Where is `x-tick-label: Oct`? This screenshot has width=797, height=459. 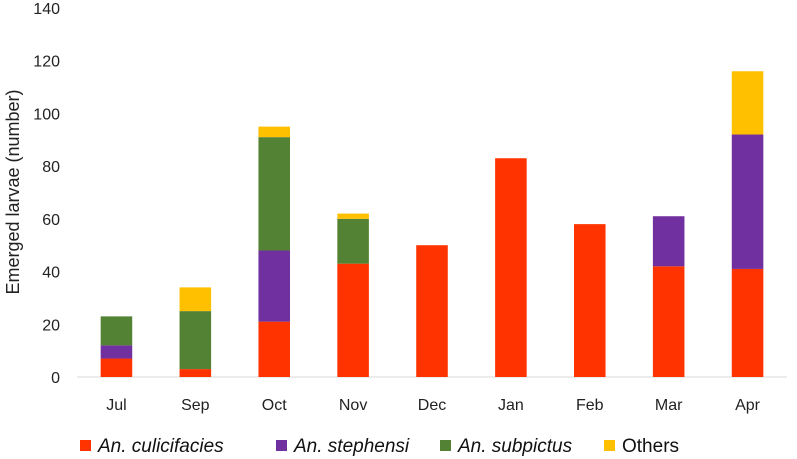
x-tick-label: Oct is located at coordinates (274, 405).